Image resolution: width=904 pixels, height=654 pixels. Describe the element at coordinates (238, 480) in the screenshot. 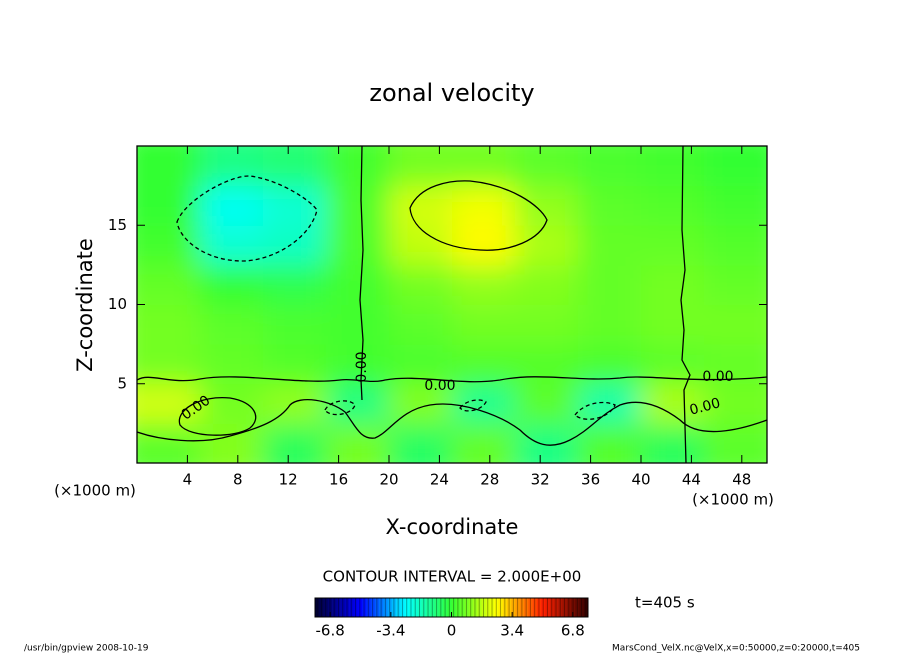

I see `x-tick-label: 8` at that location.